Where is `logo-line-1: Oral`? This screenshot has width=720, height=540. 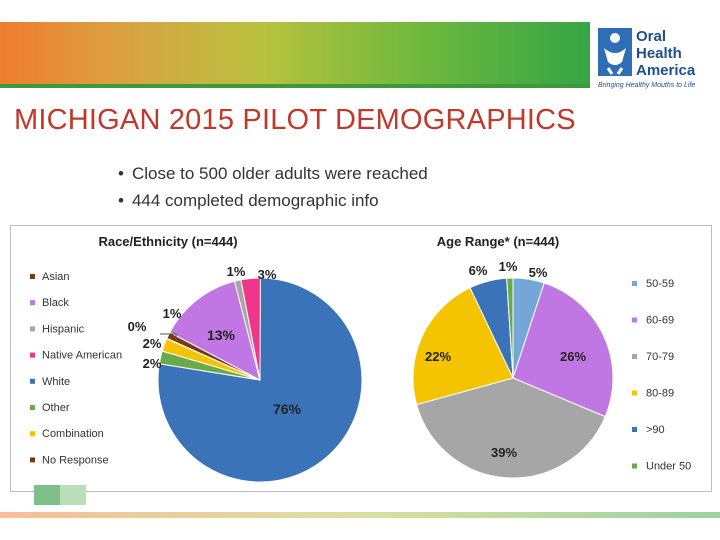
logo-line-1: Oral is located at coordinates (651, 36).